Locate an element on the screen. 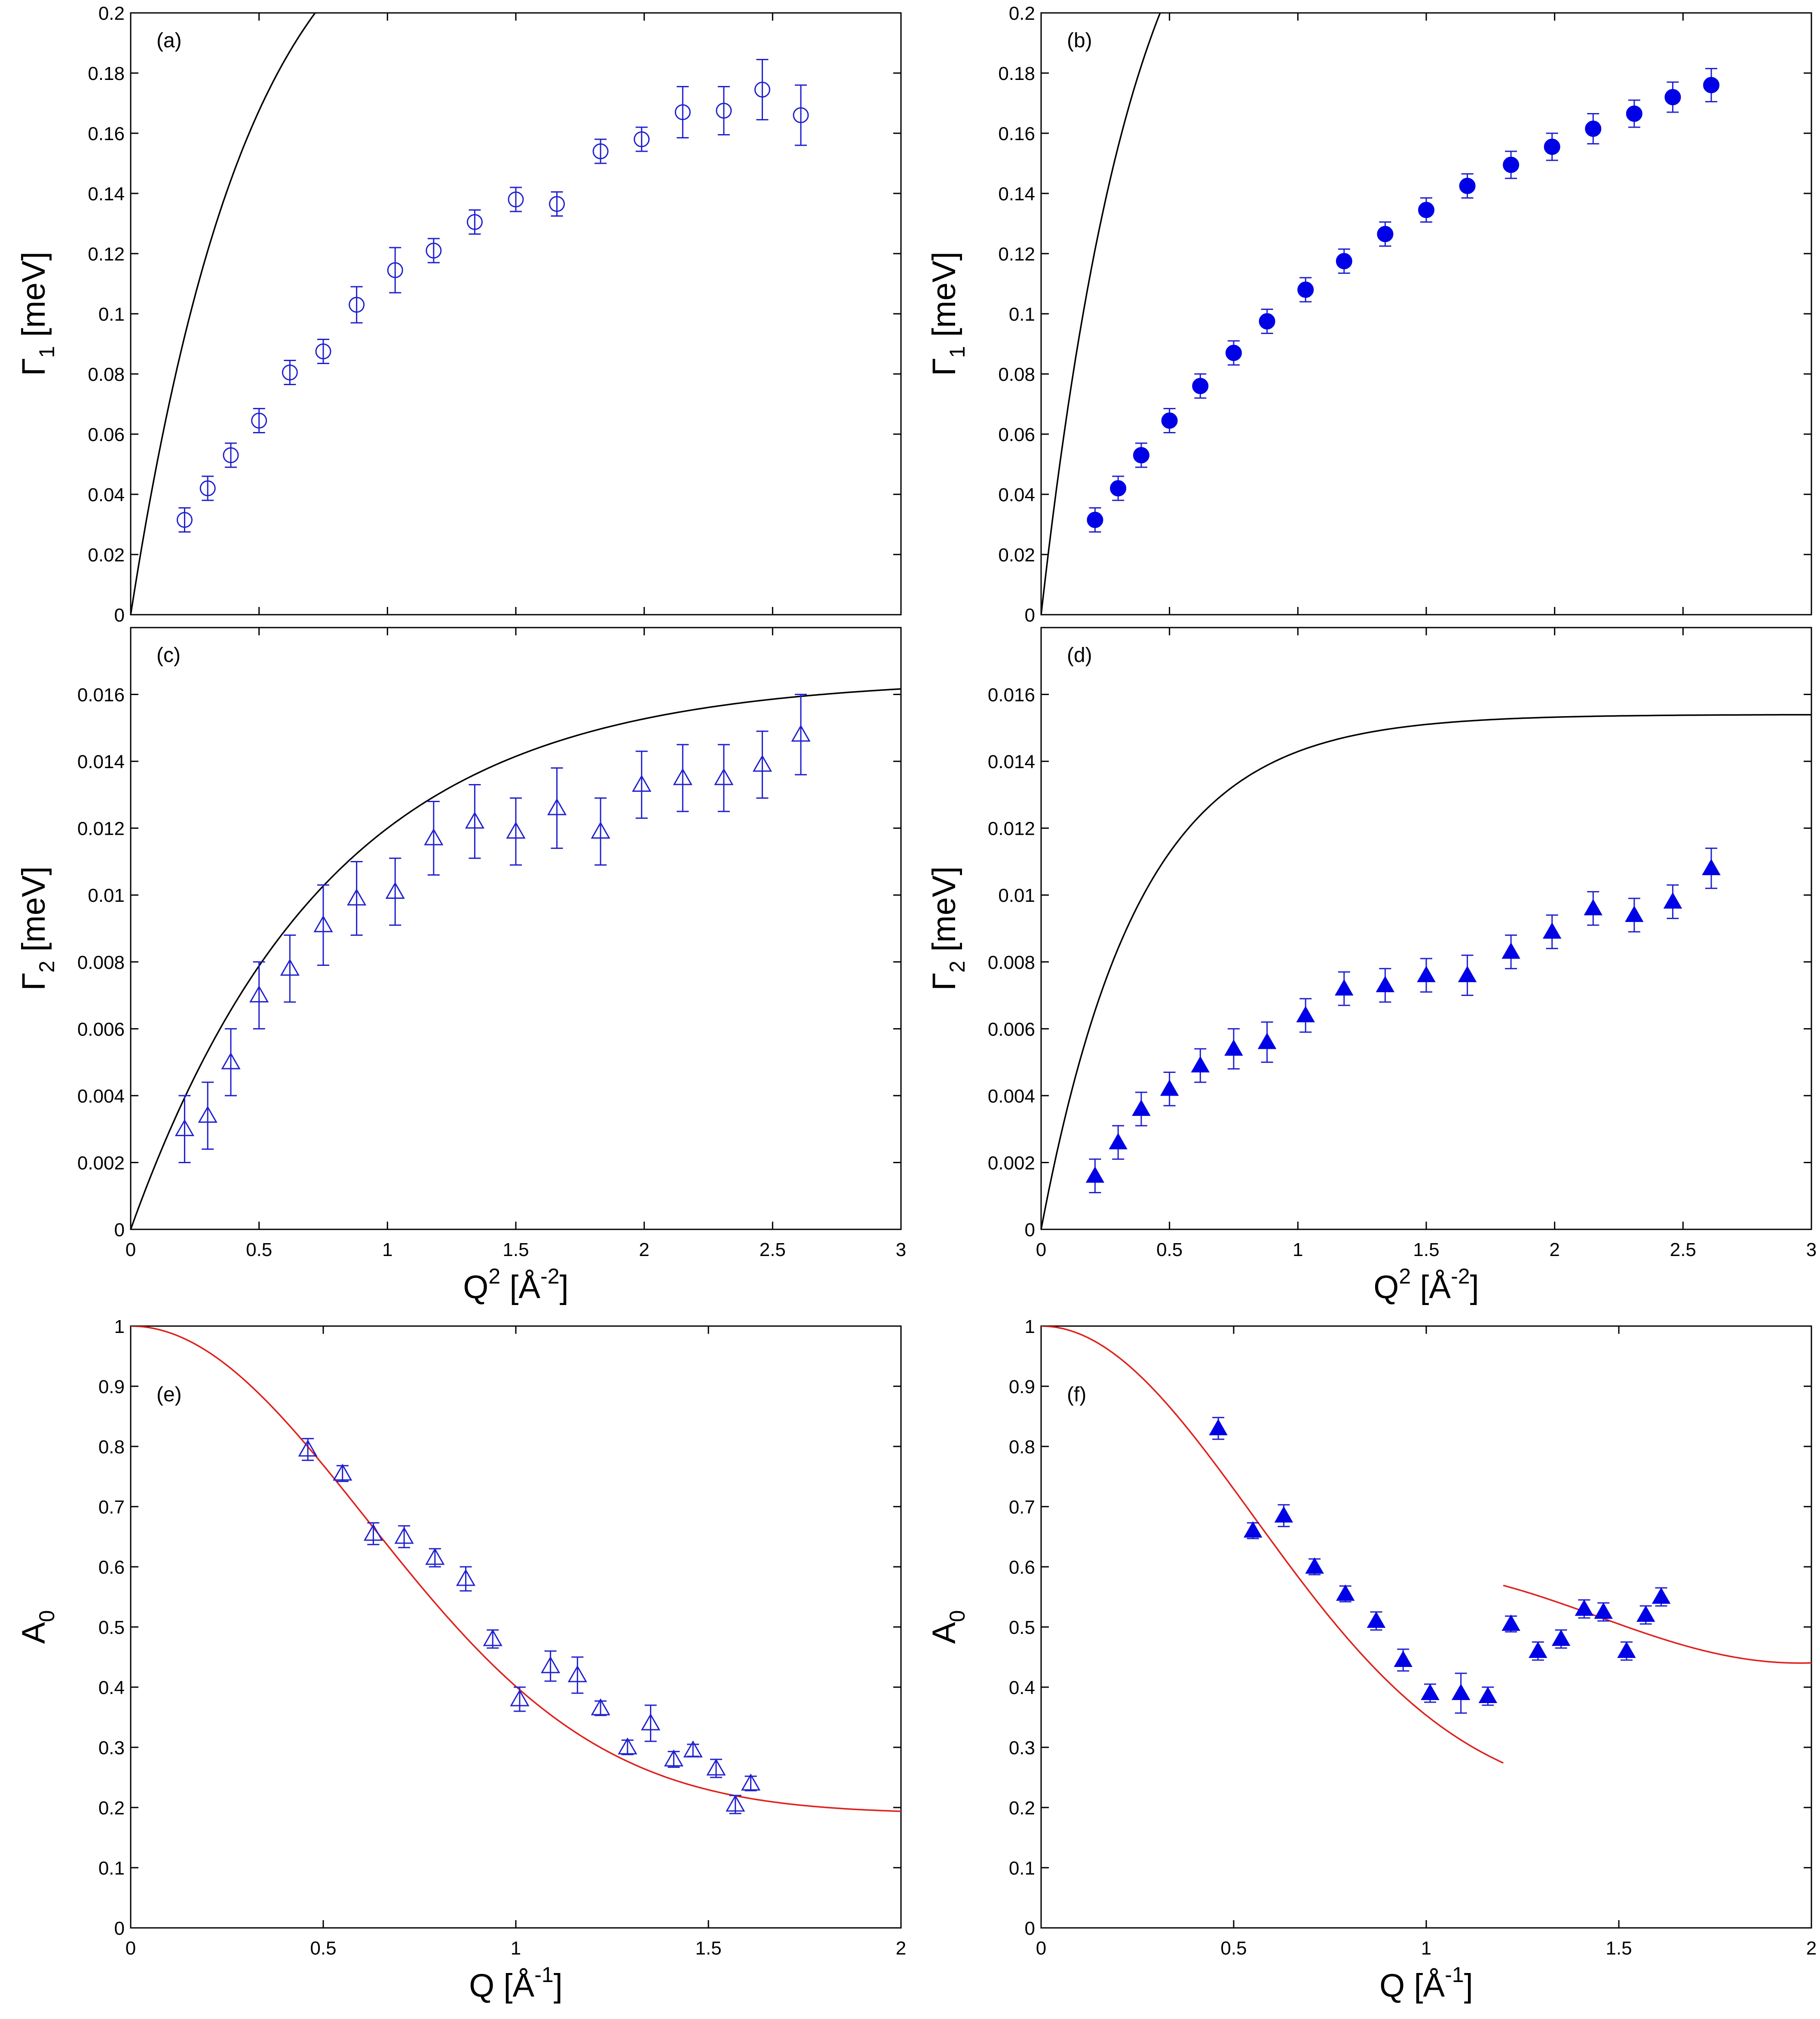  x-tick-label: 2 is located at coordinates (1554, 1250).